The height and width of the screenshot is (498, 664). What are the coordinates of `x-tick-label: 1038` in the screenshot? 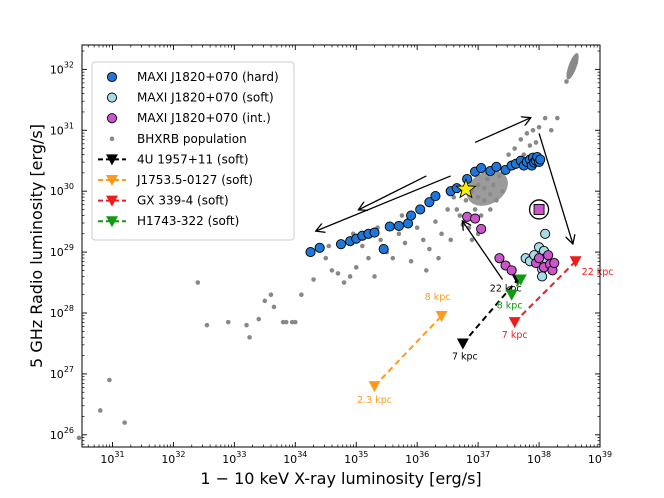 It's located at (539, 458).